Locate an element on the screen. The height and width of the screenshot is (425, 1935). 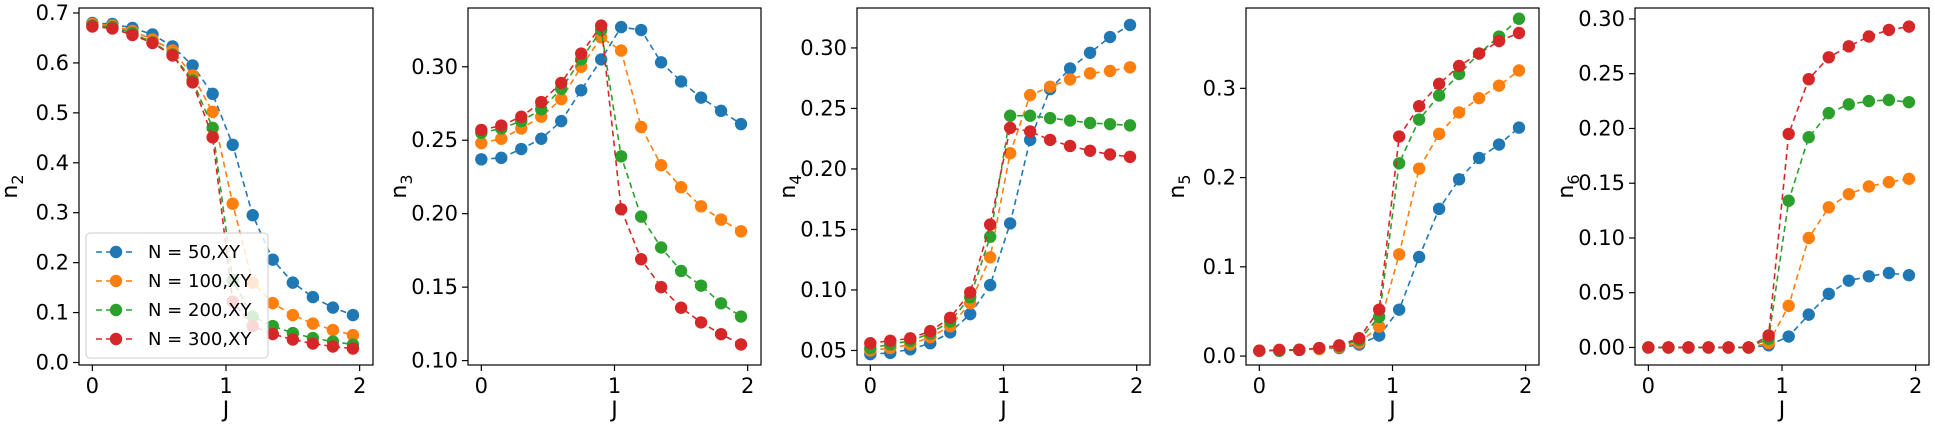
y-tick-label: 0.20 is located at coordinates (823, 169).